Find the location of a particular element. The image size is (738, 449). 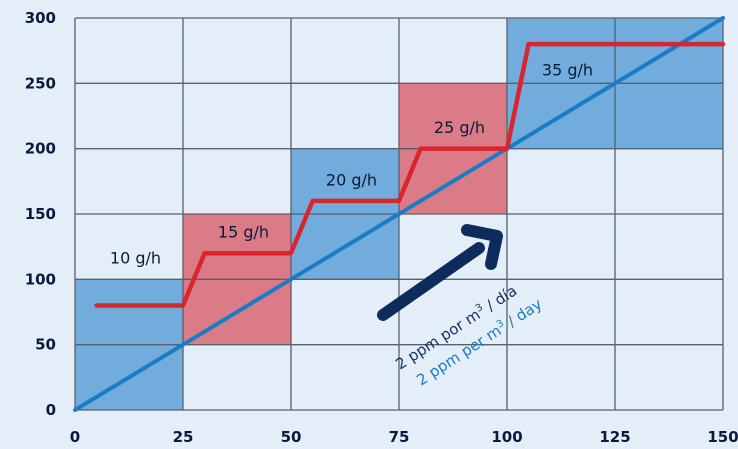

x-tick-label-6: 150 is located at coordinates (722, 437).